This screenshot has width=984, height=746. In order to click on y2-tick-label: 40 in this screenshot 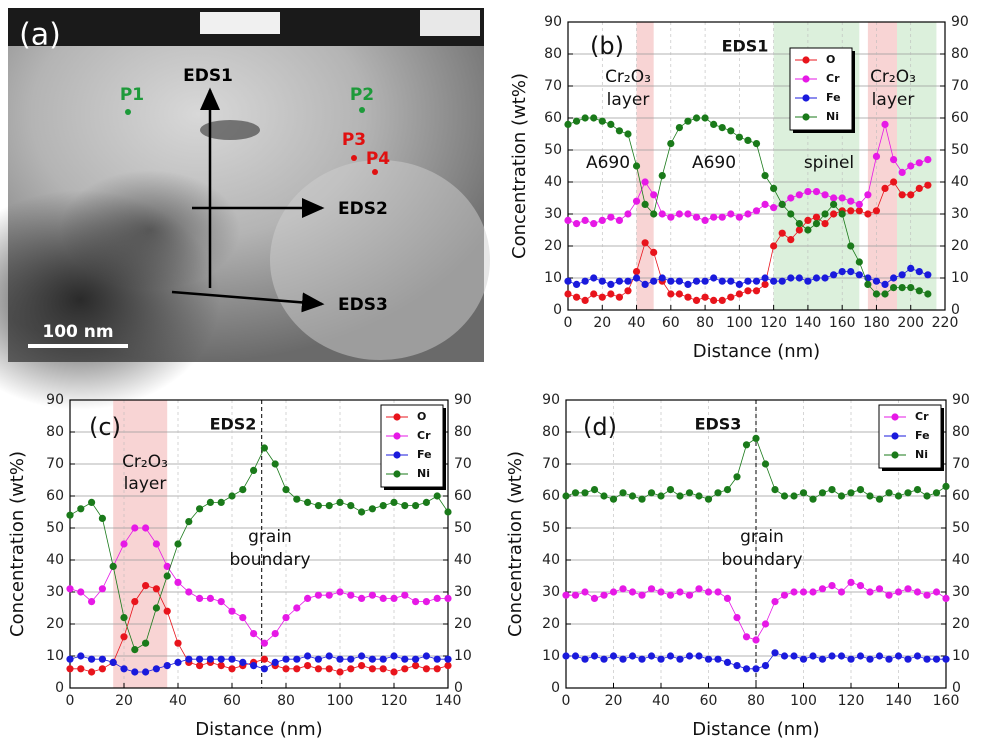, I will do `click(463, 560)`.